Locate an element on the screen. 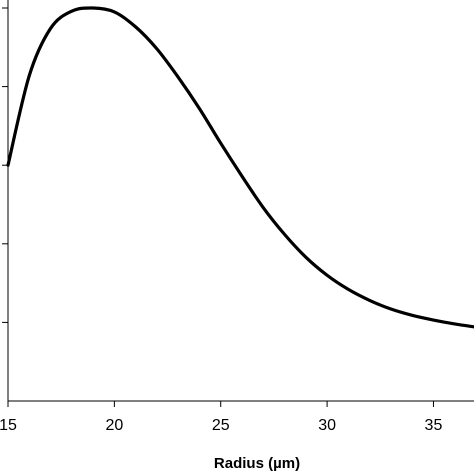 The image size is (474, 474). x-axis-title: Radius (µm) is located at coordinates (257, 463).